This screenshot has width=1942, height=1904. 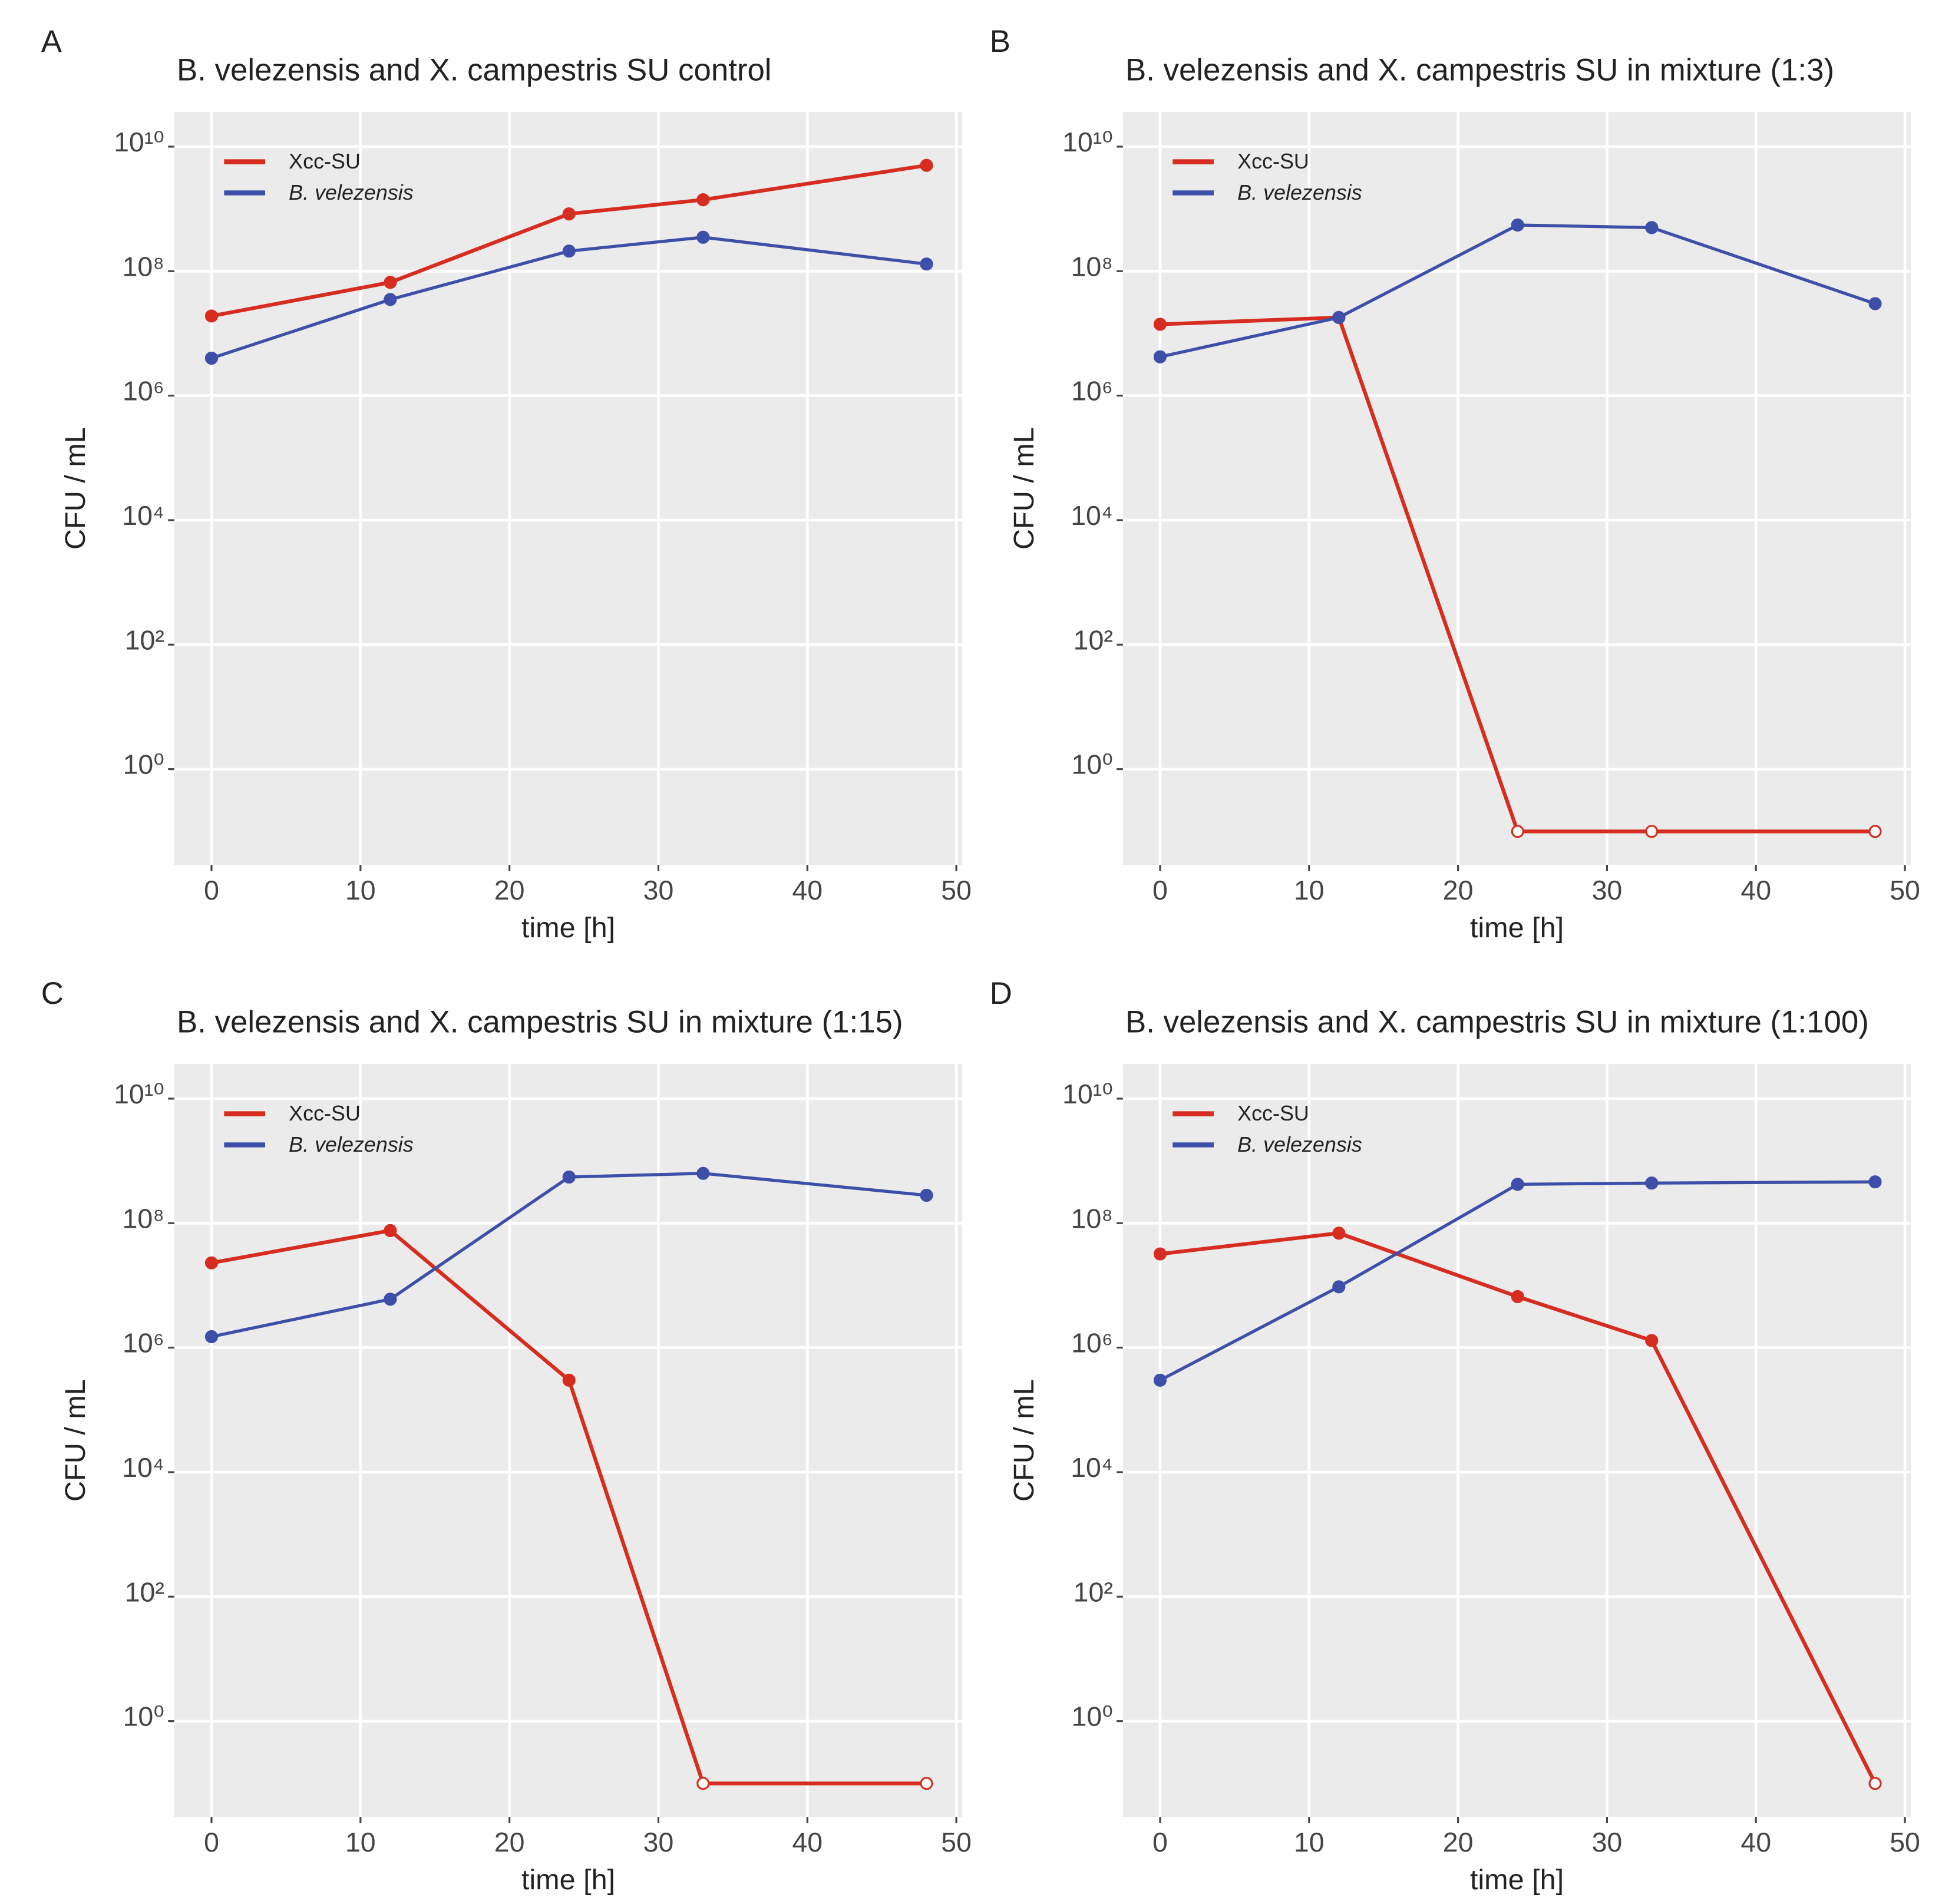 What do you see at coordinates (51, 41) in the screenshot?
I see `panel-label: A` at bounding box center [51, 41].